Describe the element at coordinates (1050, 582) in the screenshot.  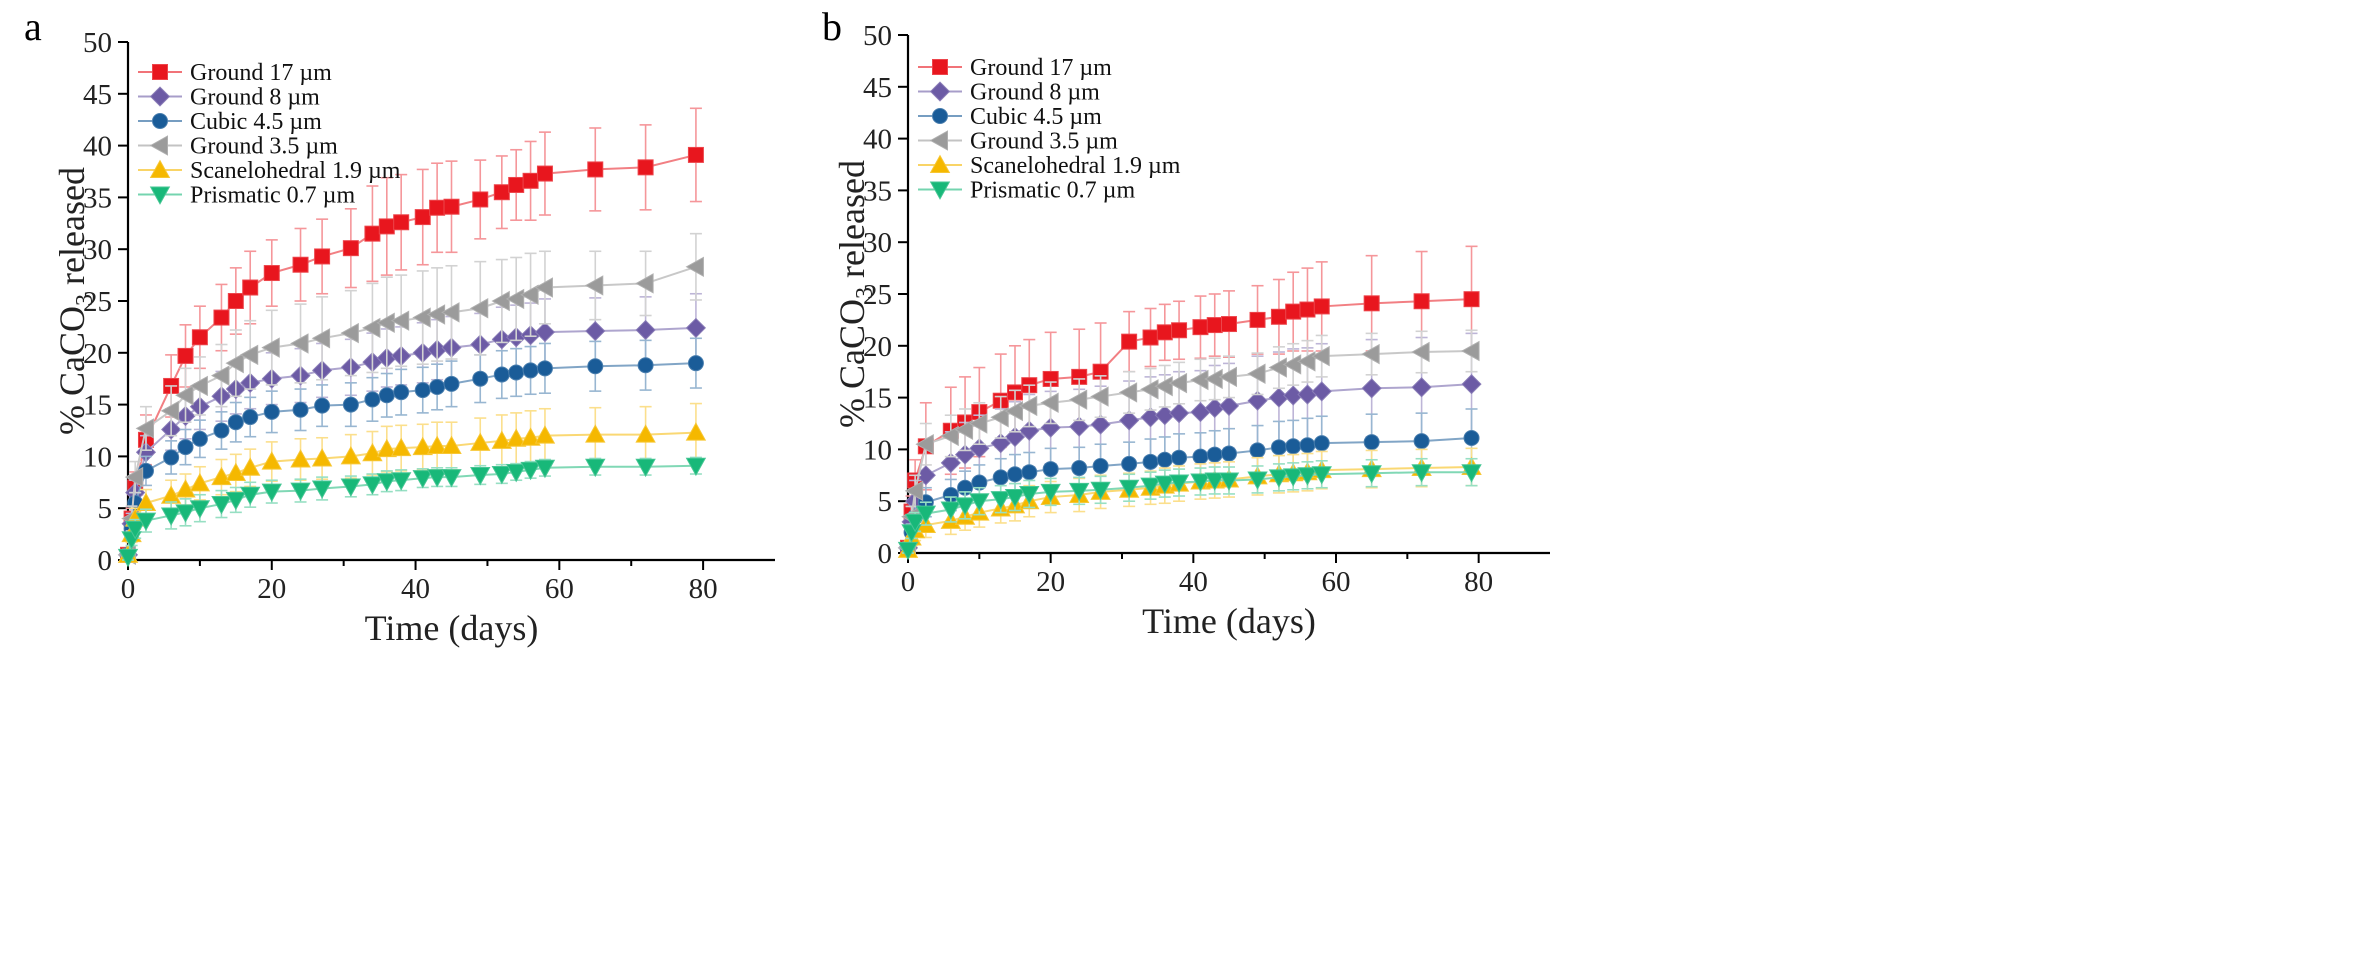
I see `x-tick-label: 20` at that location.